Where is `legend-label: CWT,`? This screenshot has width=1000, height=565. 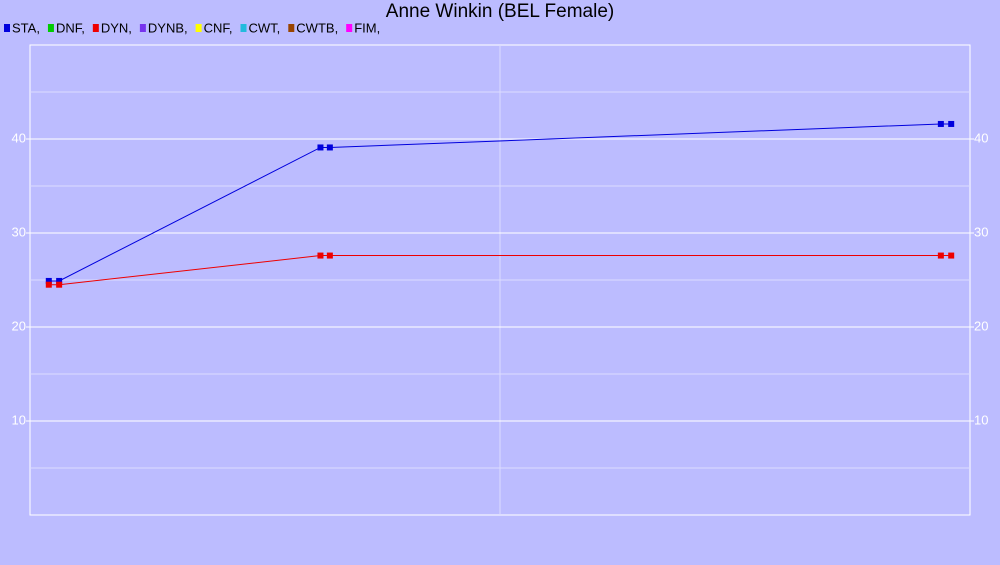 legend-label: CWT, is located at coordinates (265, 27).